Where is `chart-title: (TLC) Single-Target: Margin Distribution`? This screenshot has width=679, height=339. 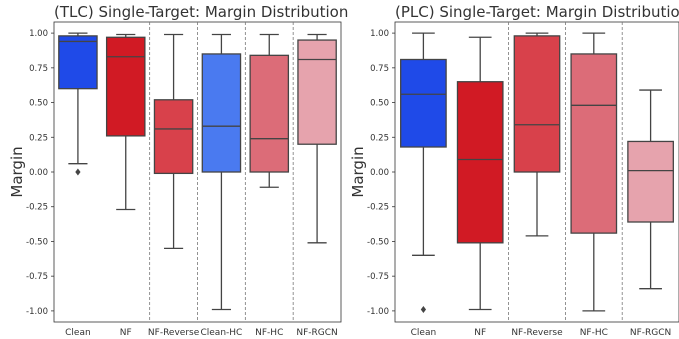
chart-title: (TLC) Single-Target: Margin Distribution is located at coordinates (201, 12).